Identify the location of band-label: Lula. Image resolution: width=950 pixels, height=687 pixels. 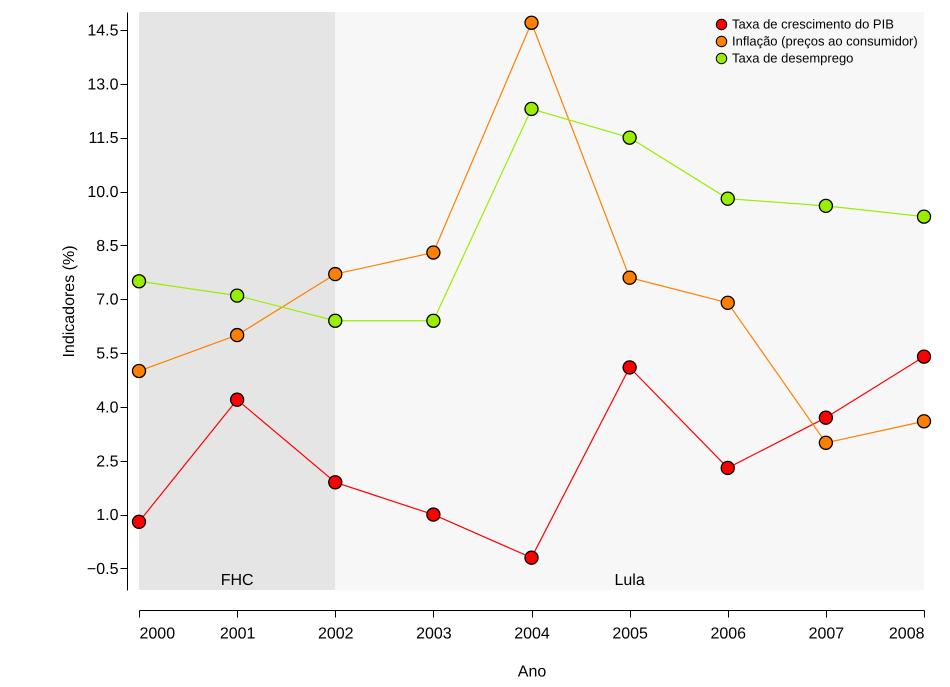
(629, 580).